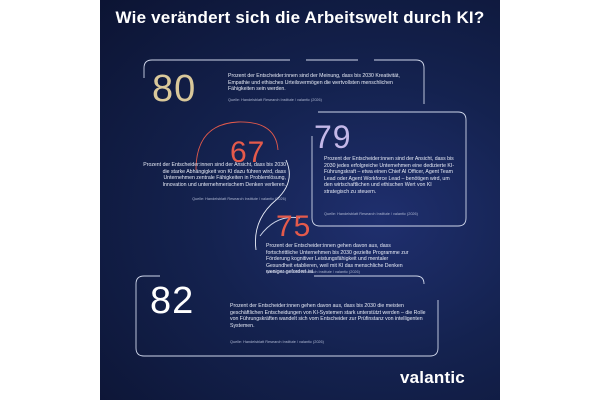  Describe the element at coordinates (294, 226) in the screenshot. I see `stat-75-value: 75` at that location.